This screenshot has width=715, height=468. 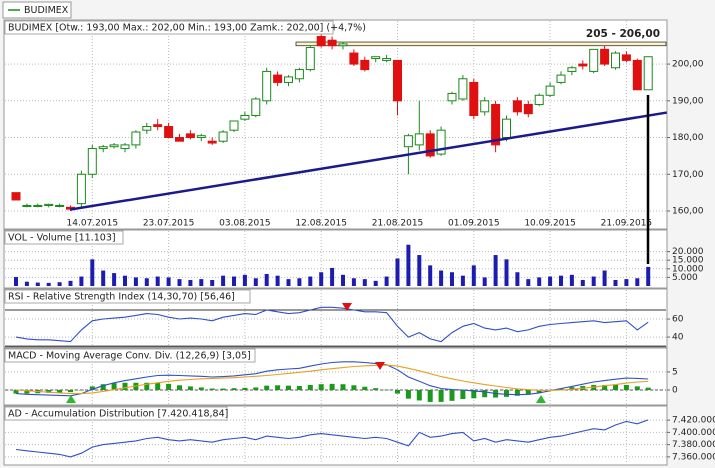 What do you see at coordinates (678, 320) in the screenshot?
I see `y-tick-label: 60` at bounding box center [678, 320].